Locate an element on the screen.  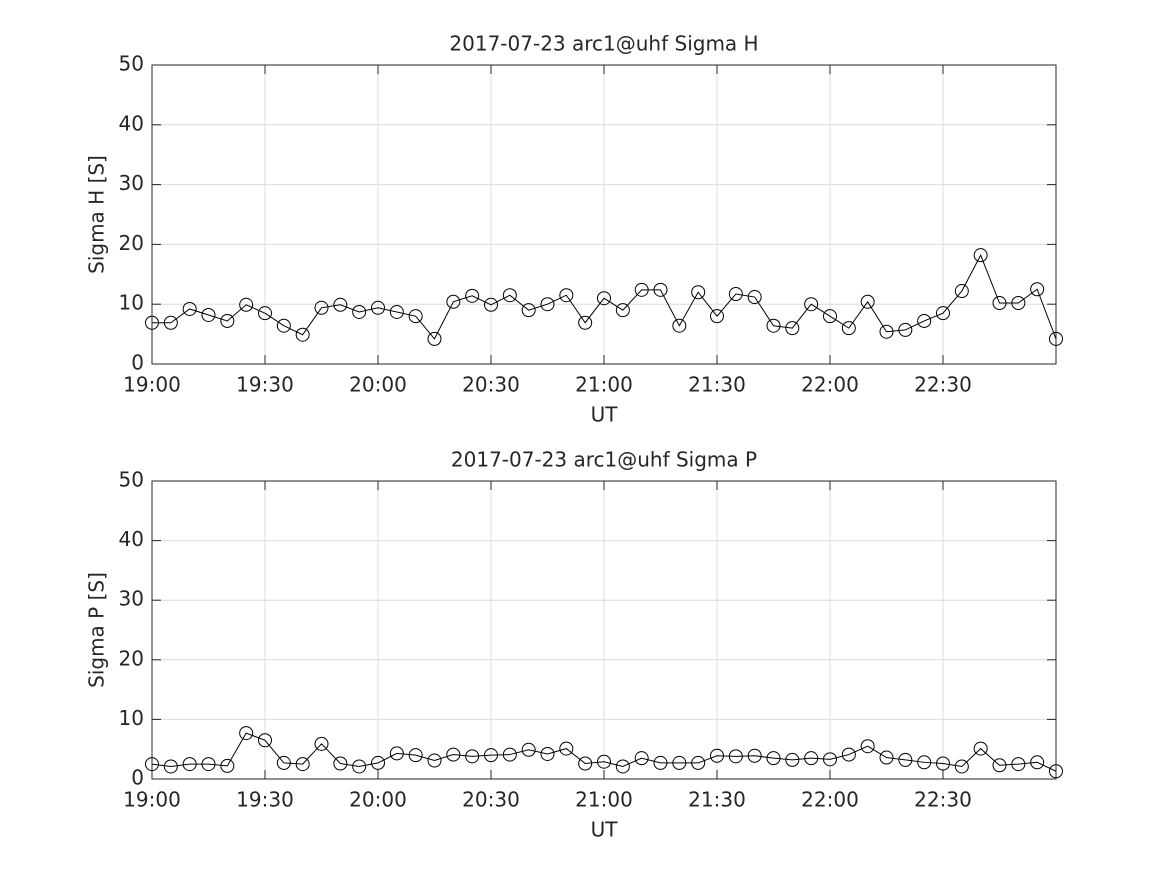
x-tick-label: 20:00 is located at coordinates (378, 800).